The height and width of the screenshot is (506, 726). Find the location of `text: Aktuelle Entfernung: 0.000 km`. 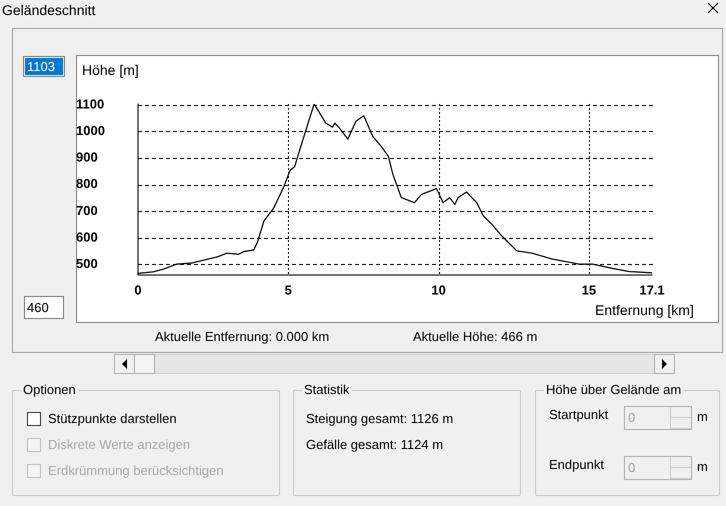

text: Aktuelle Entfernung: 0.000 km is located at coordinates (242, 336).